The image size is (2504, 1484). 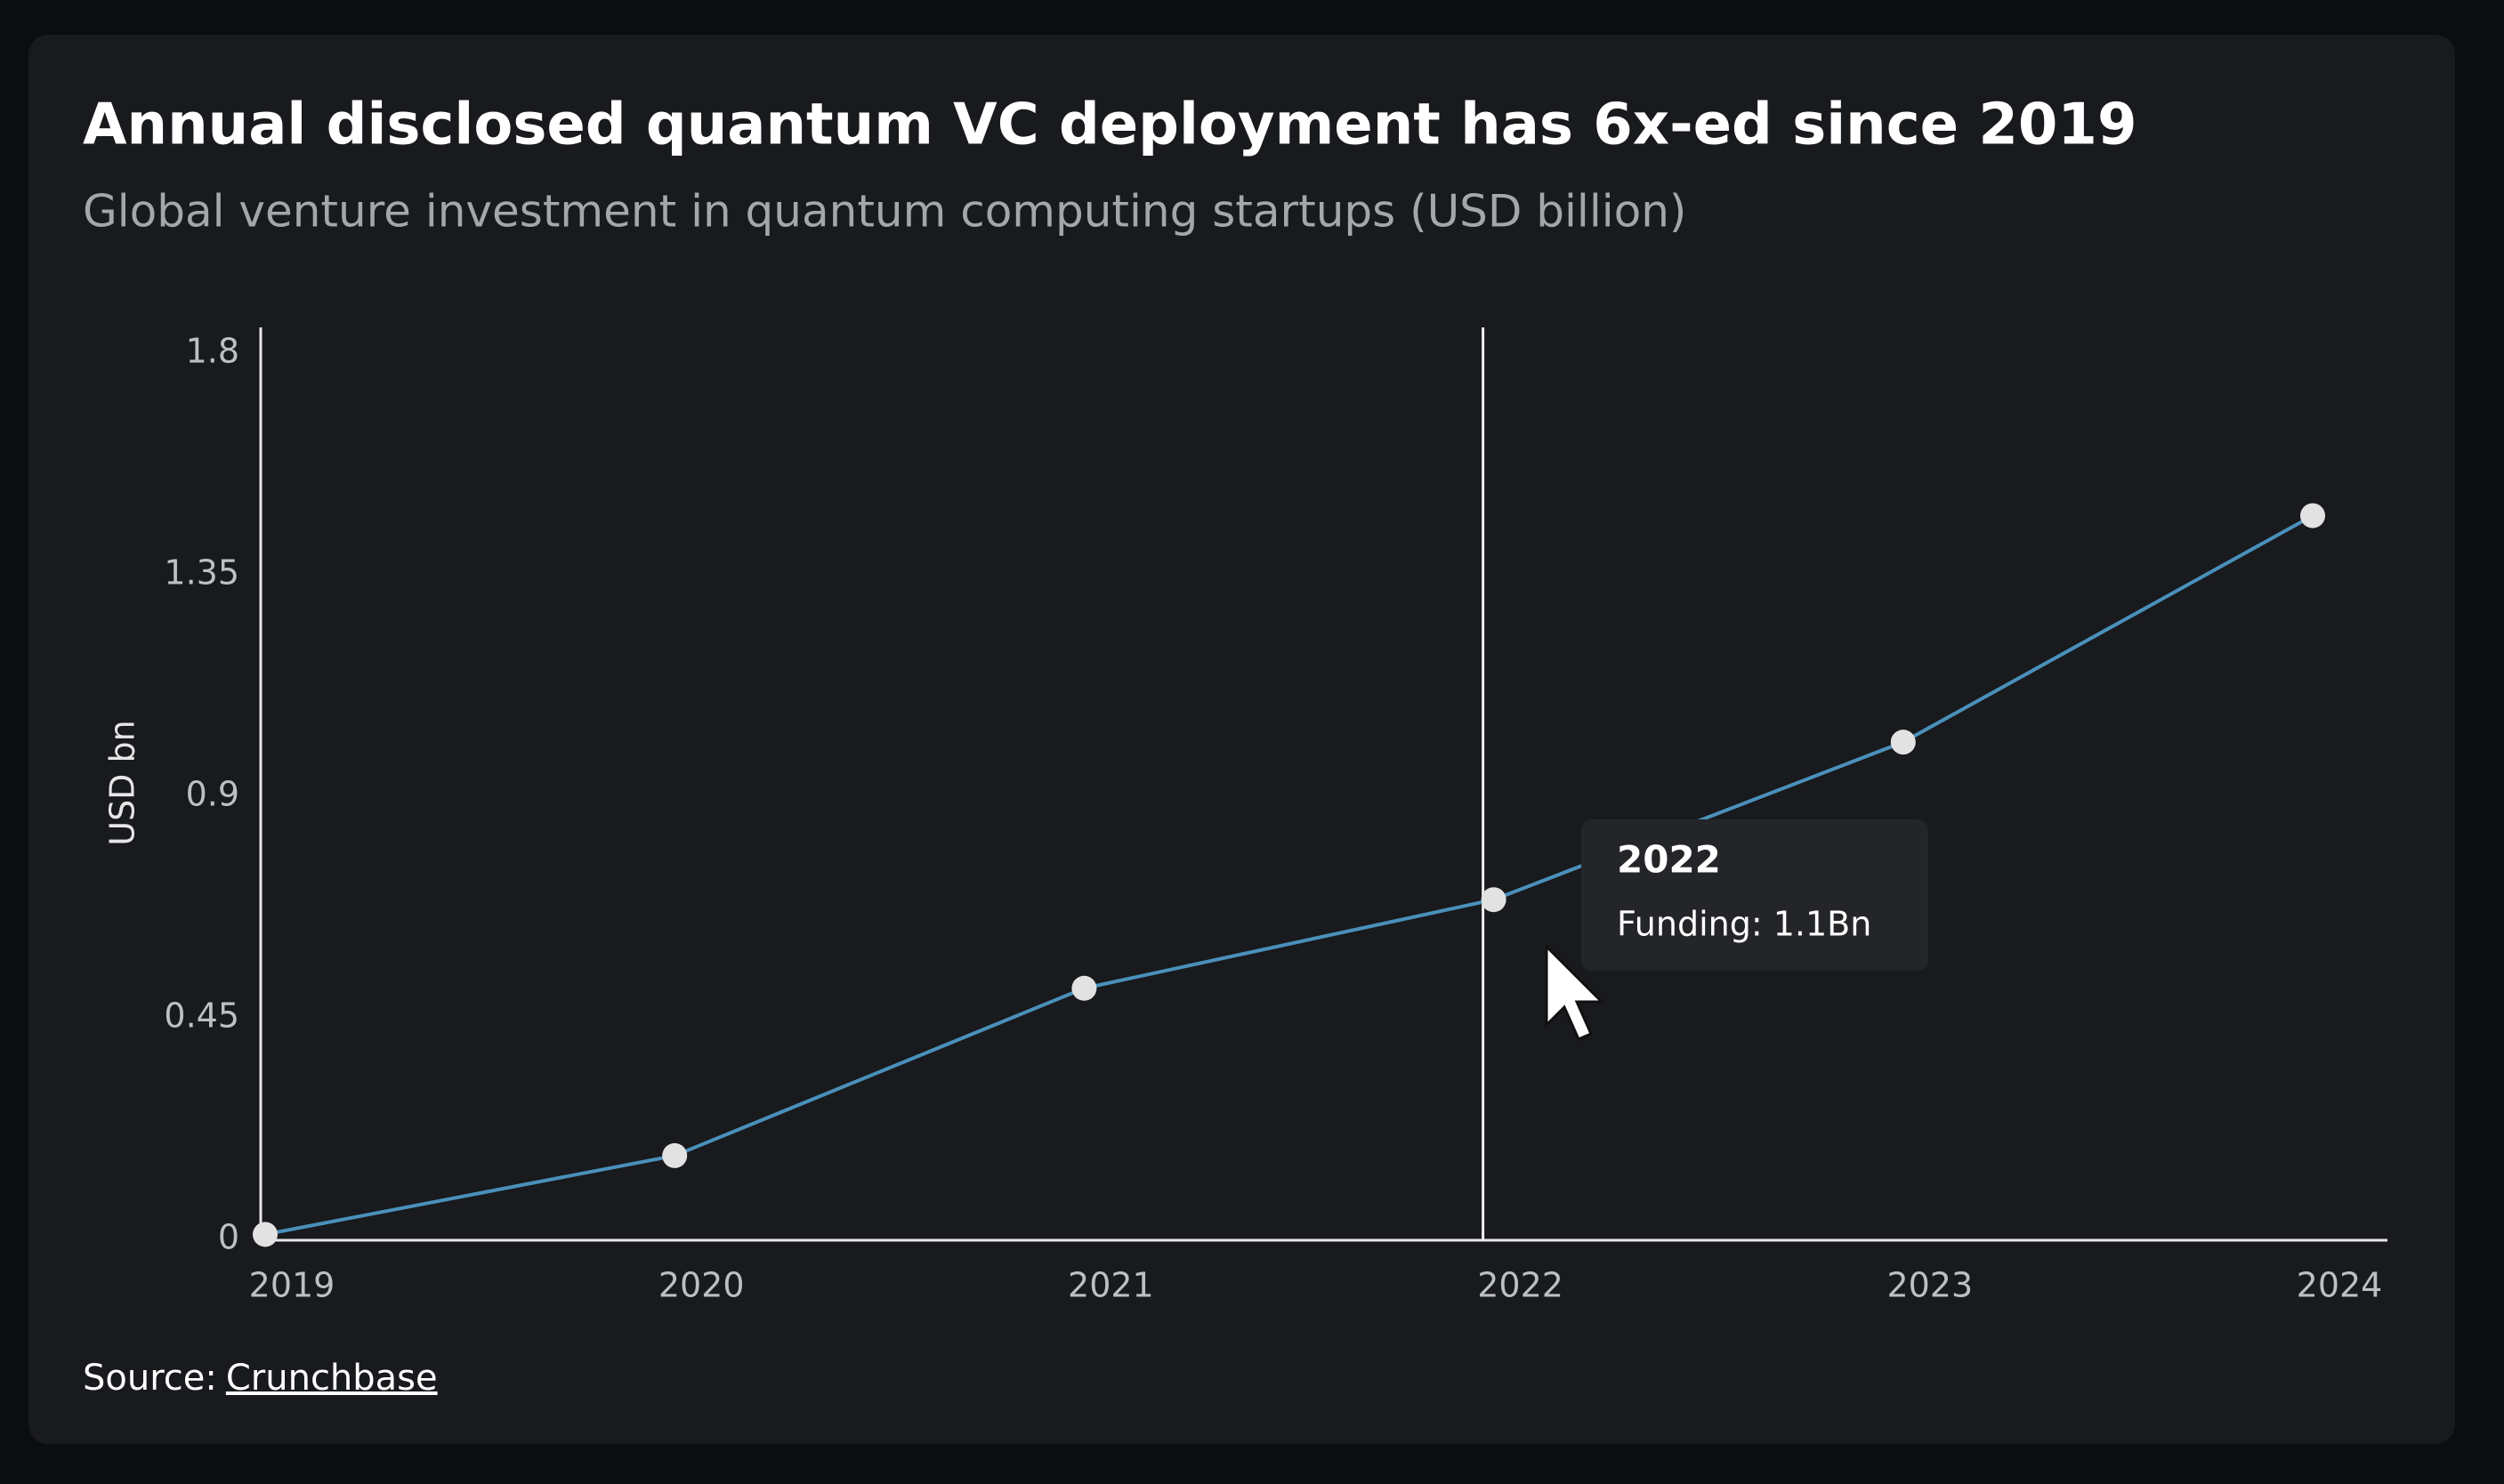 I want to click on mouse-cursor, so click(x=1575, y=992).